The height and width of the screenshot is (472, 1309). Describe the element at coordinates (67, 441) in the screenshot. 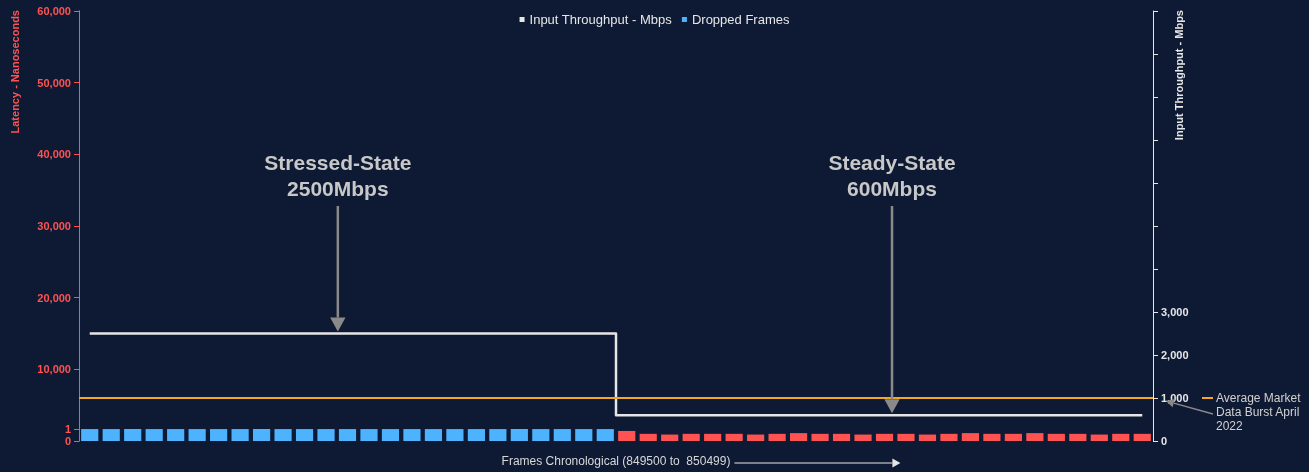

I see `y3-tick-label: 0` at that location.